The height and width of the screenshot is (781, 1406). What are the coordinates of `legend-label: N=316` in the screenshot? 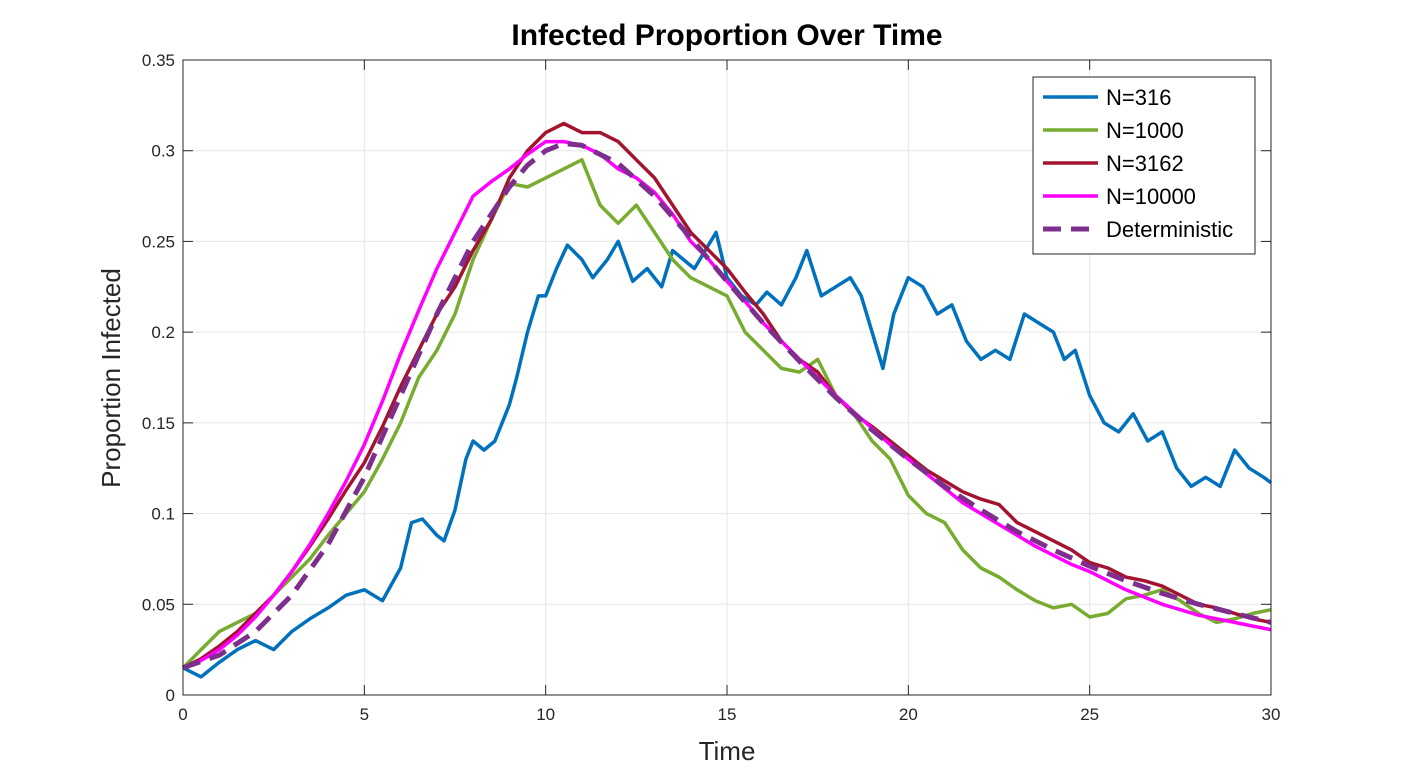 It's located at (1138, 97).